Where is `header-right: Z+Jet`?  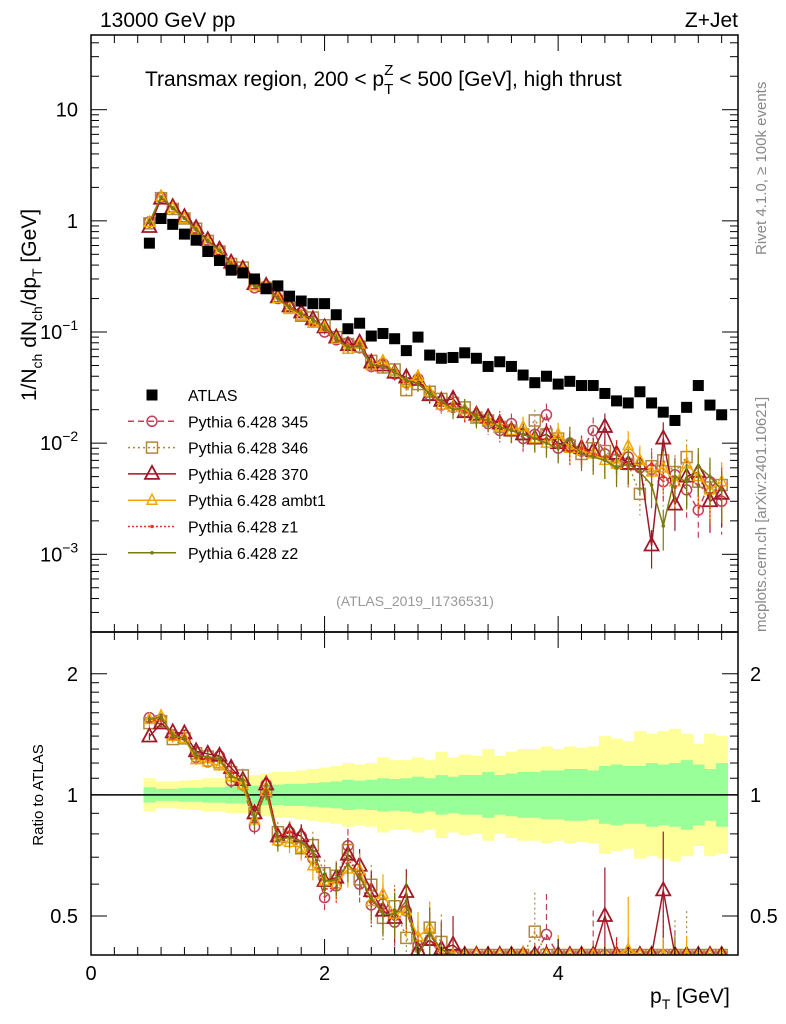
header-right: Z+Jet is located at coordinates (711, 20).